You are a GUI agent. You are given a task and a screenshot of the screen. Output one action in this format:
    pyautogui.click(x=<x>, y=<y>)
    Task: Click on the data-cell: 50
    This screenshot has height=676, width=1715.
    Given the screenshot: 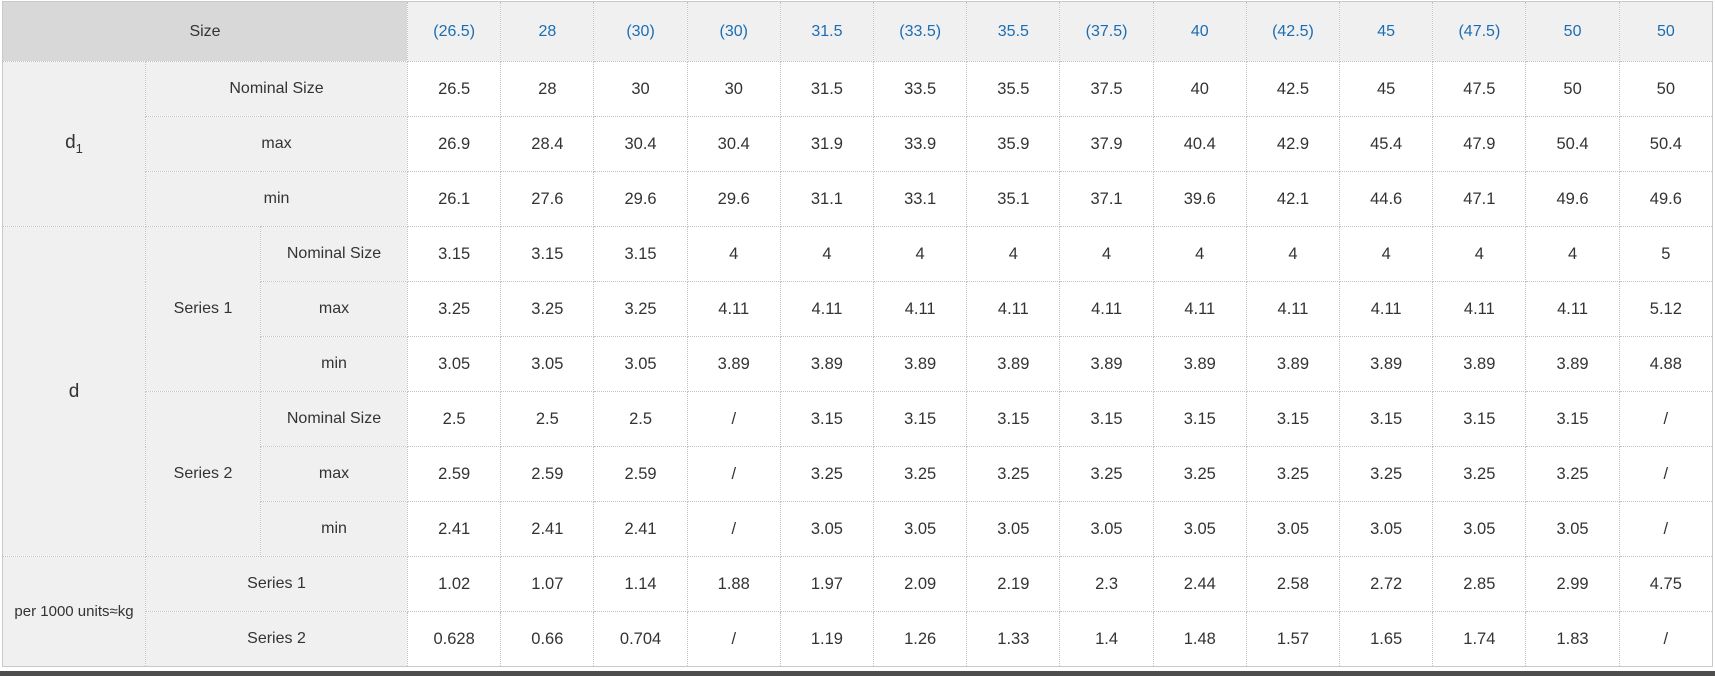 What is the action you would take?
    pyautogui.click(x=1666, y=89)
    